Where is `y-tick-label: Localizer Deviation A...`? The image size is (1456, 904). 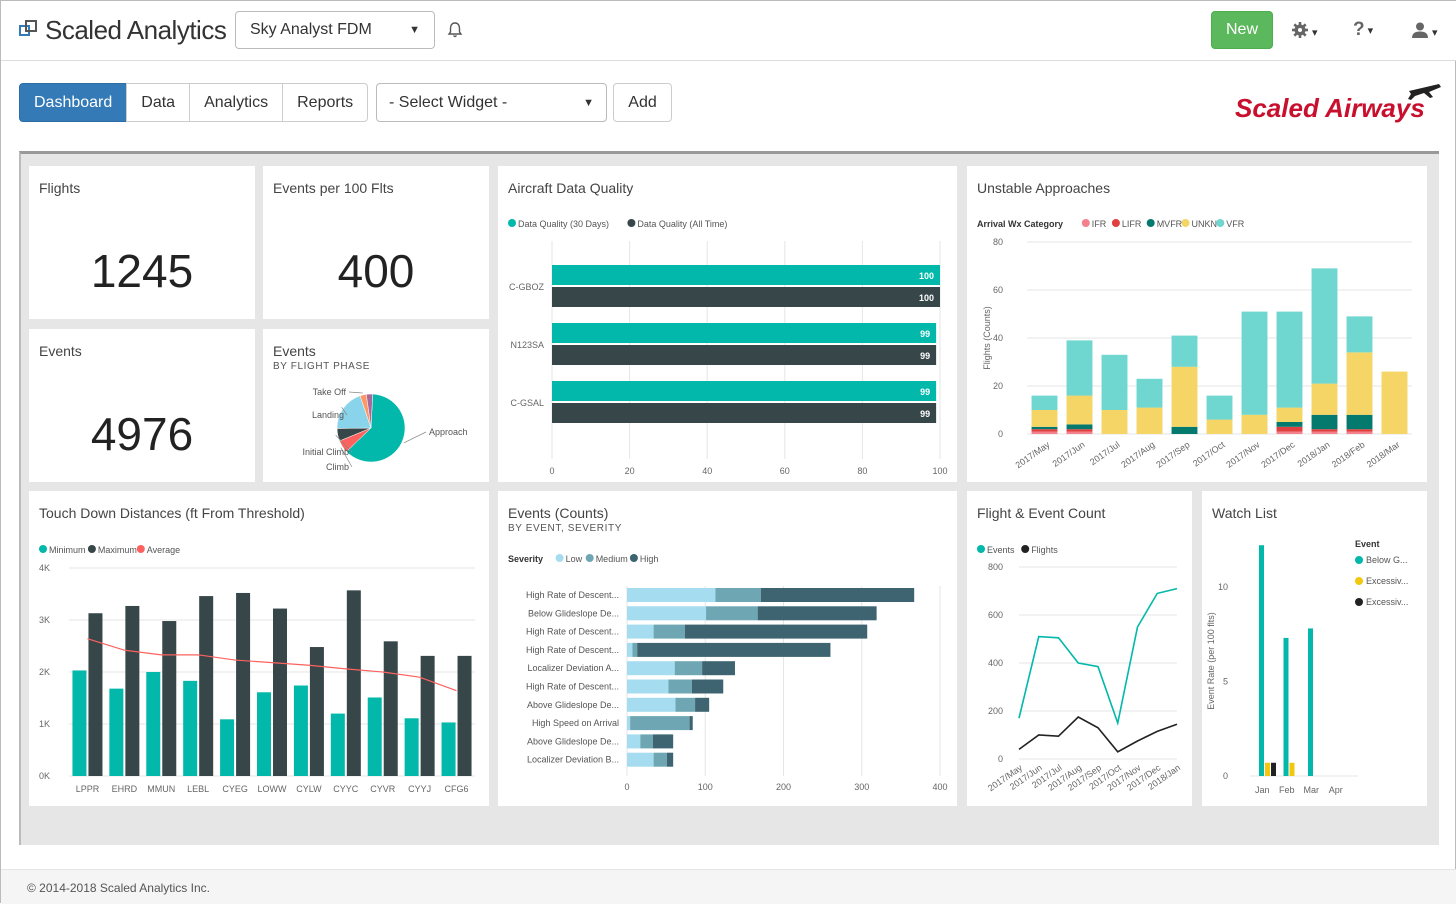 y-tick-label: Localizer Deviation A... is located at coordinates (573, 668).